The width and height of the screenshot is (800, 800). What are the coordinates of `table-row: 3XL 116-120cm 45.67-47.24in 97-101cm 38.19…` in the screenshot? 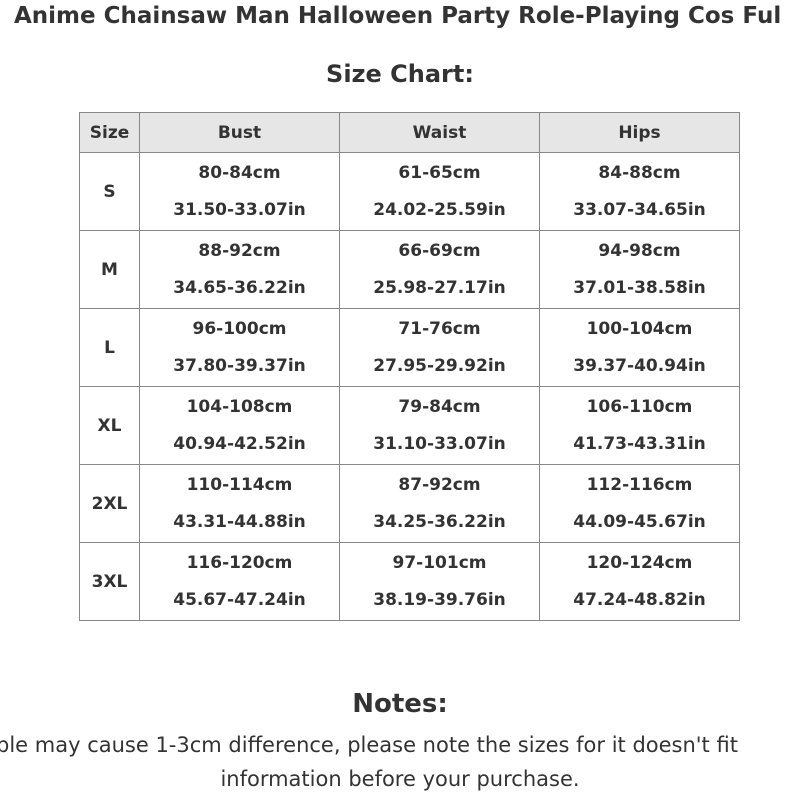 It's located at (409, 581).